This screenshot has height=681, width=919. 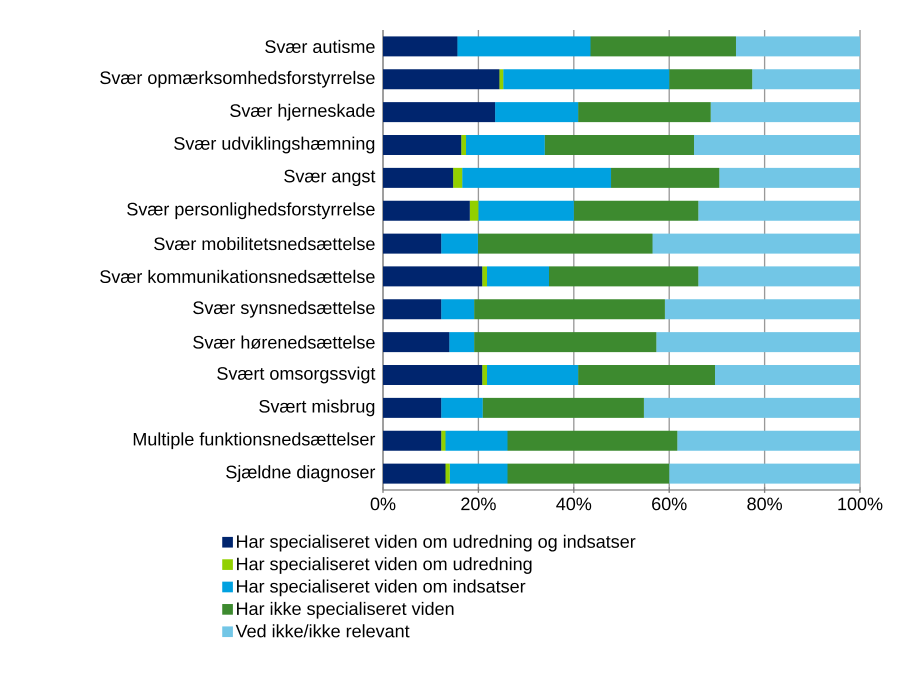 I want to click on x-tick-label: 40%, so click(x=574, y=504).